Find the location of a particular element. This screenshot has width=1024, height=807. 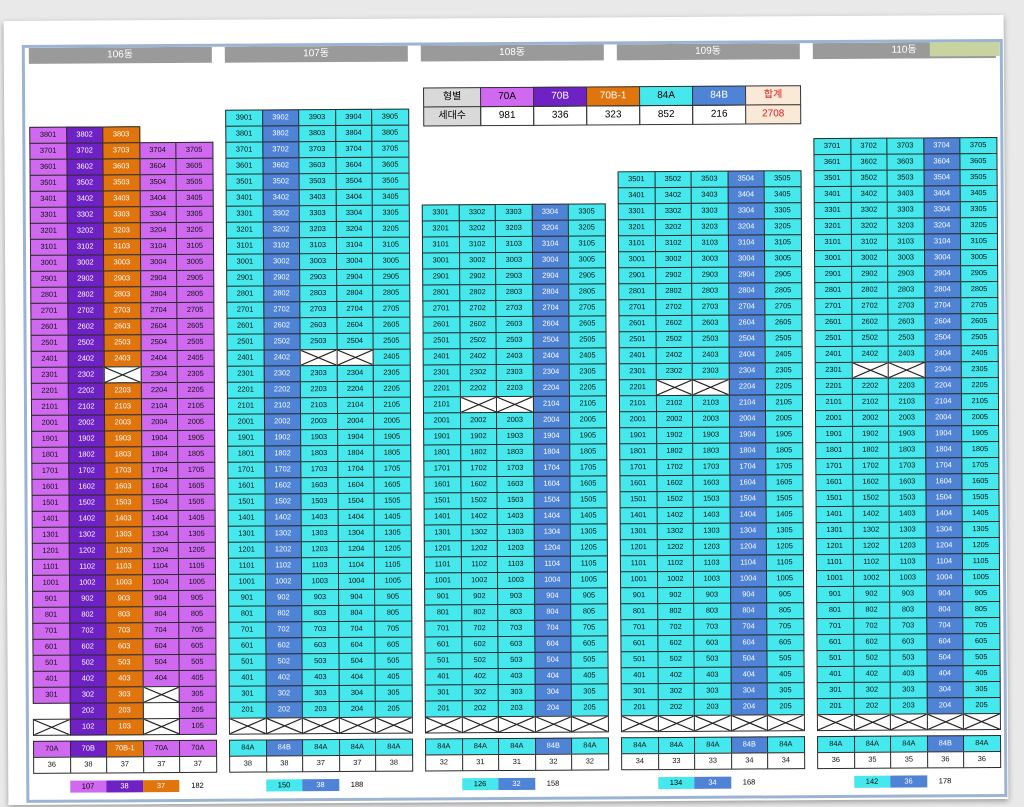

unit-cell: 3602 is located at coordinates (868, 162).